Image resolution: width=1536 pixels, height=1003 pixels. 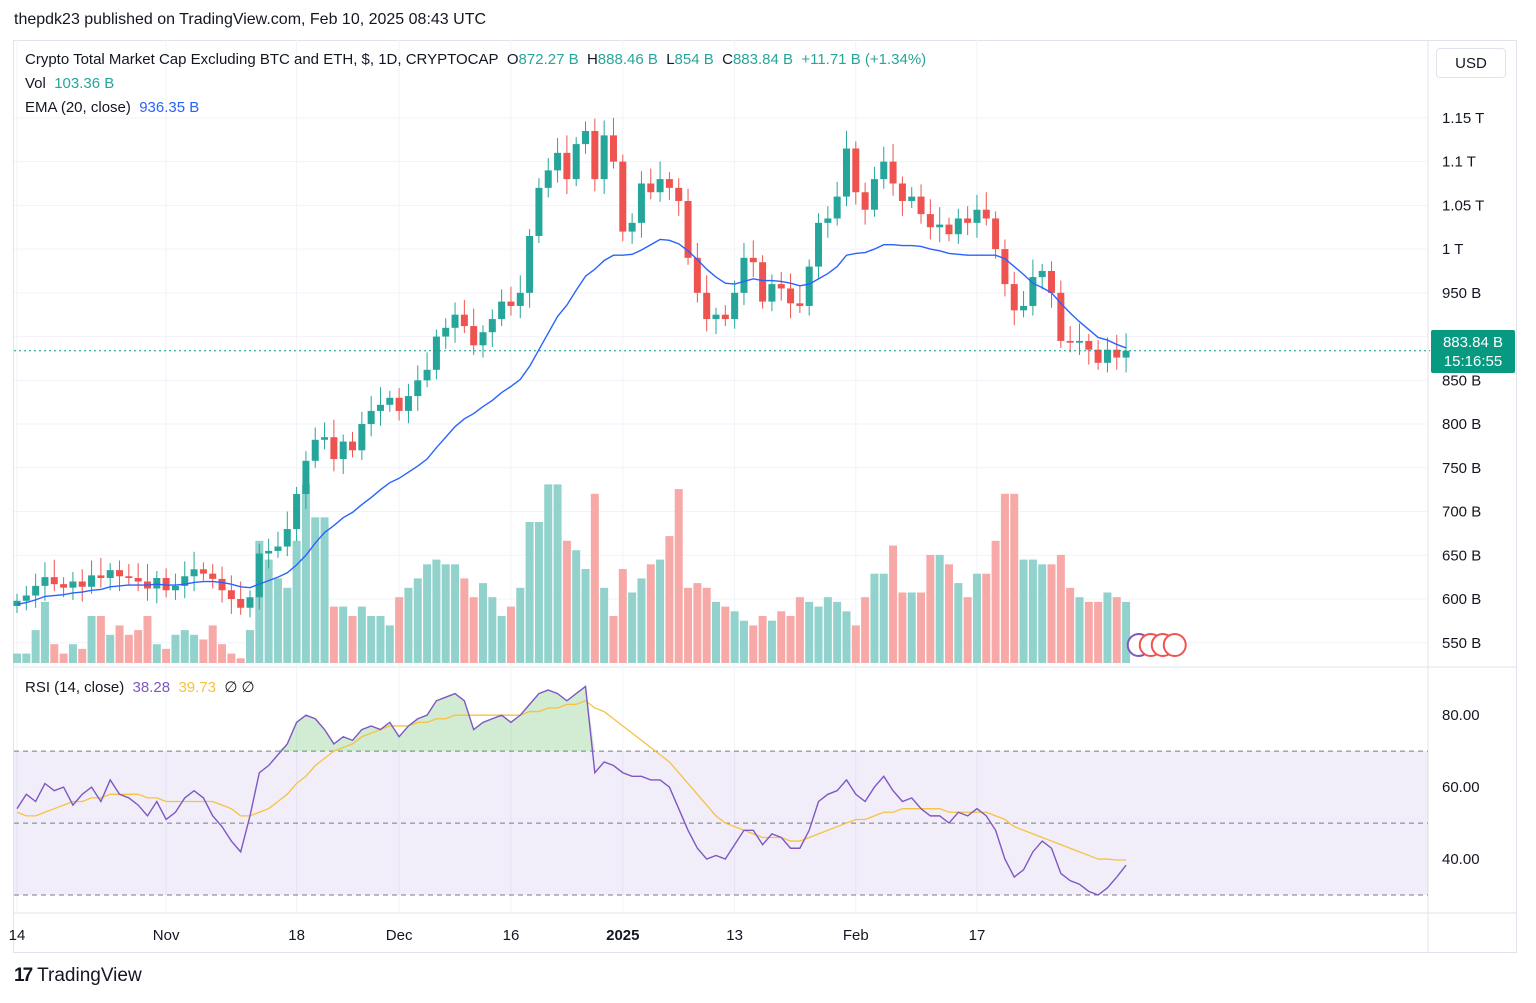 What do you see at coordinates (151, 687) in the screenshot?
I see `rsi-value: 38.28` at bounding box center [151, 687].